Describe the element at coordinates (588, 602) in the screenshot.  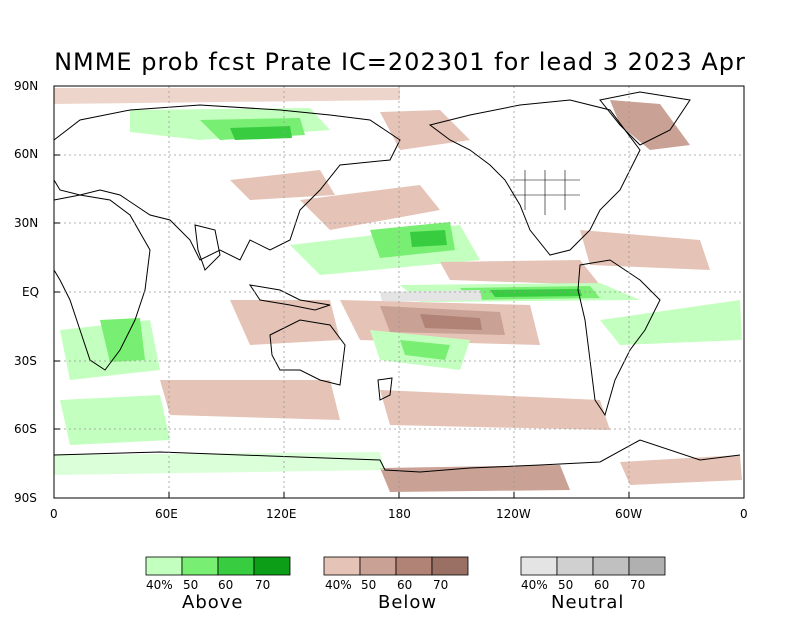
I see `legend-neutral-title: Neutral` at that location.